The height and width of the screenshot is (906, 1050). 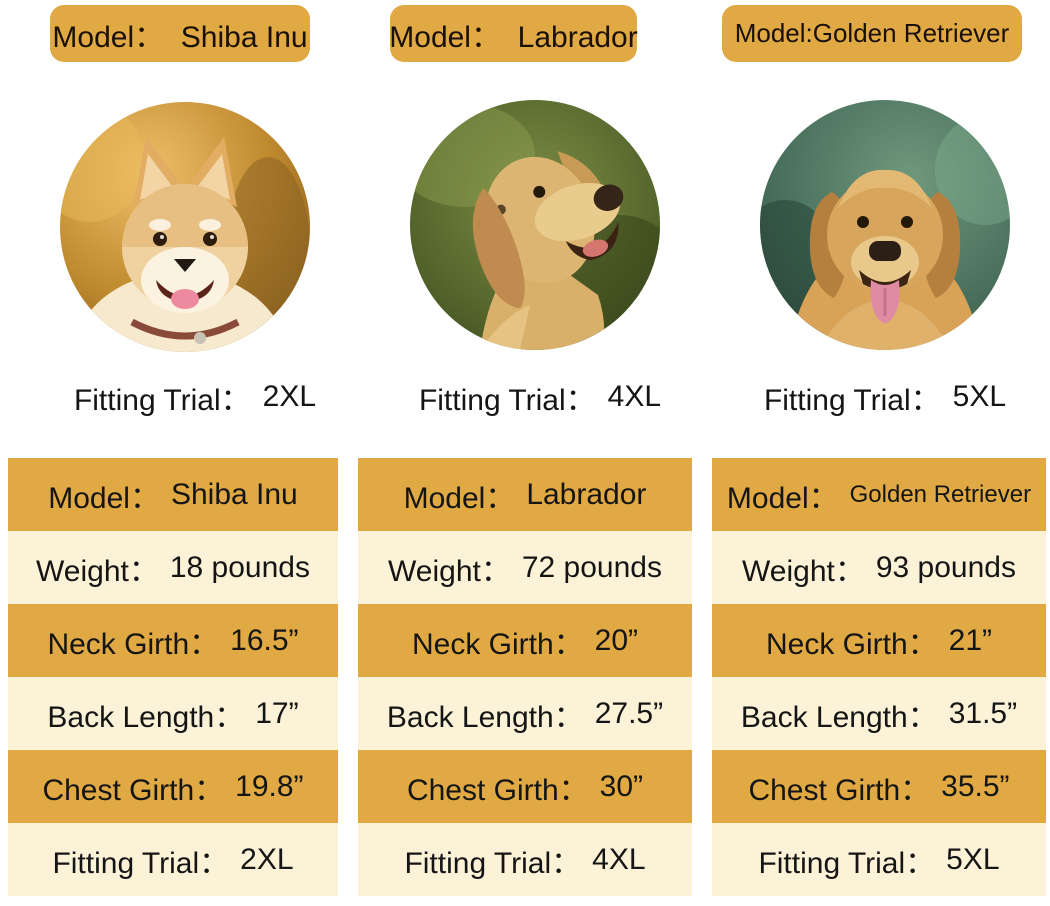 I want to click on golden-retriever-illustration, so click(x=885, y=225).